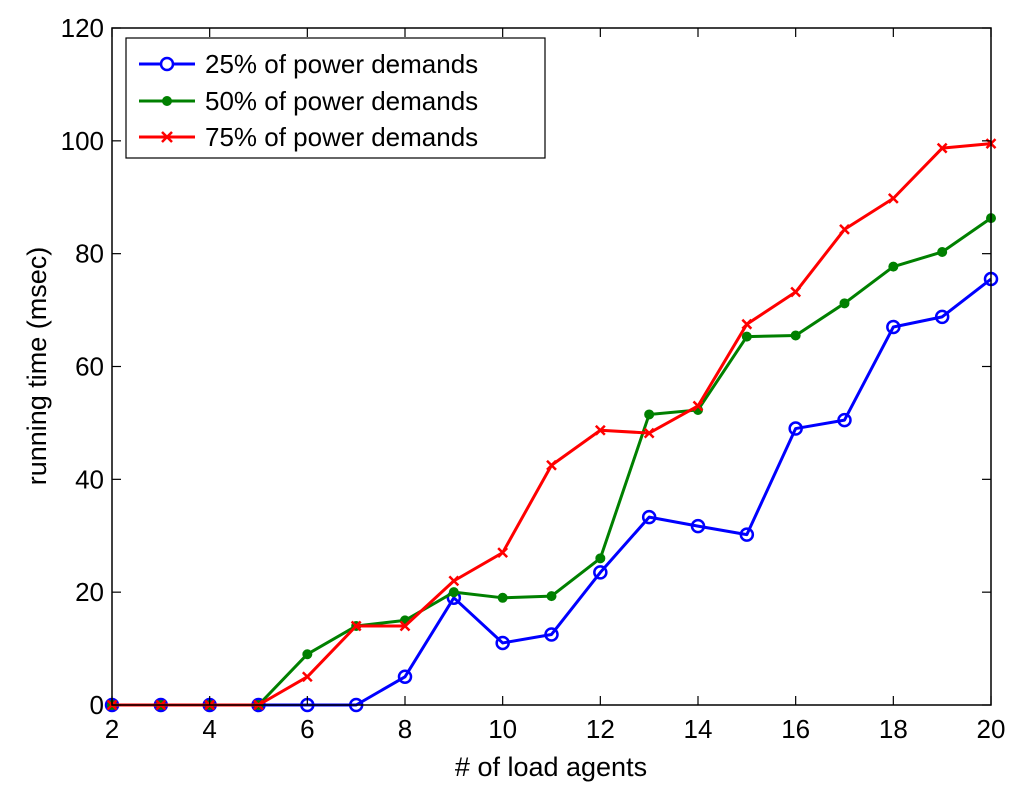 The width and height of the screenshot is (1024, 796). What do you see at coordinates (89, 367) in the screenshot?
I see `y-tick-label: 60` at bounding box center [89, 367].